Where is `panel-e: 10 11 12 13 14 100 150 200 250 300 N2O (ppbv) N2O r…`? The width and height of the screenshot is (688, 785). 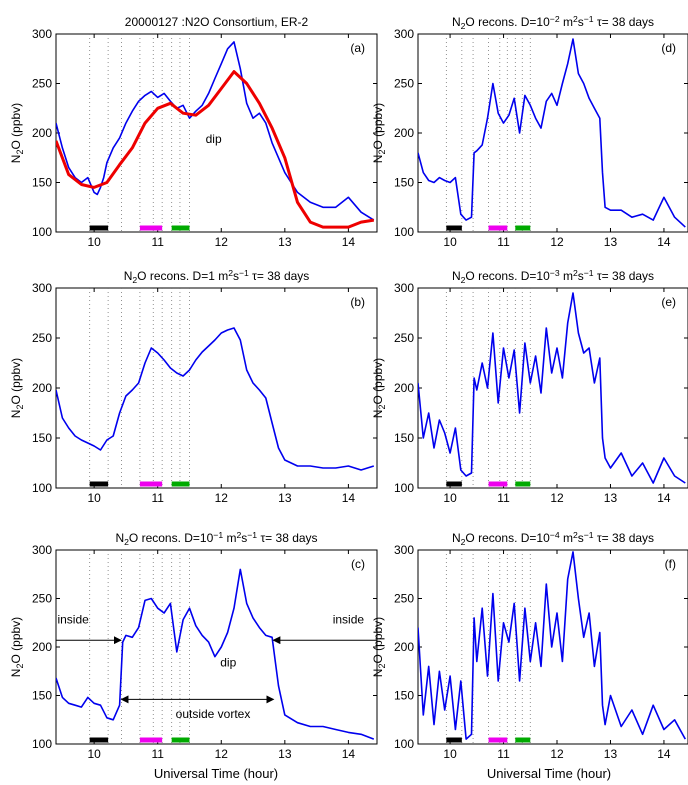
panel-e: 10 11 12 13 14 100 150 200 250 300 N2O (ppbv) N2O r… is located at coordinates (529, 386).